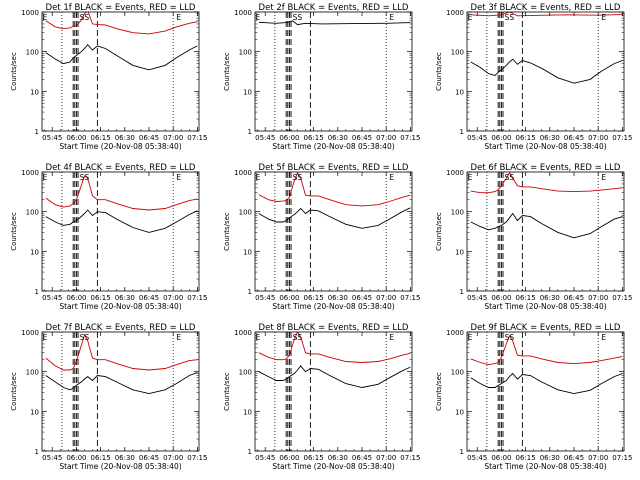 The image size is (640, 480). I want to click on chart-title: Det 7f BLACK = Events, RED = LLD, so click(121, 328).